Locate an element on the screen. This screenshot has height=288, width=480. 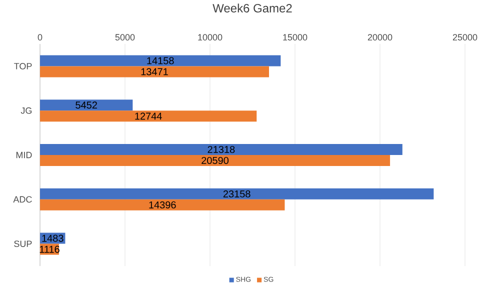
data-label: 20590 is located at coordinates (215, 160).